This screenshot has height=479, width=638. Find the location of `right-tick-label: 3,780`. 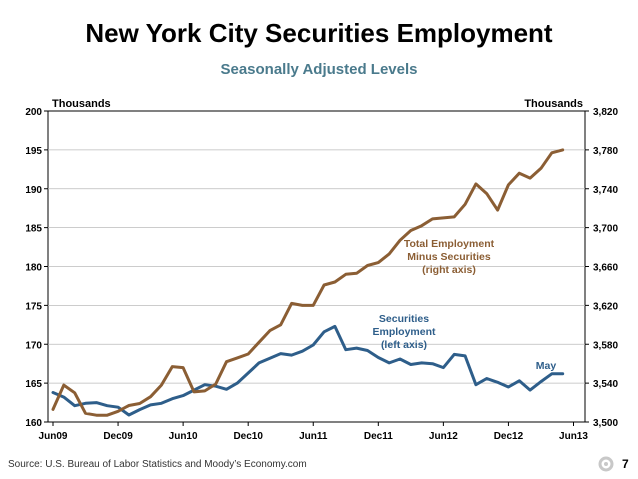

right-tick-label: 3,780 is located at coordinates (605, 151).